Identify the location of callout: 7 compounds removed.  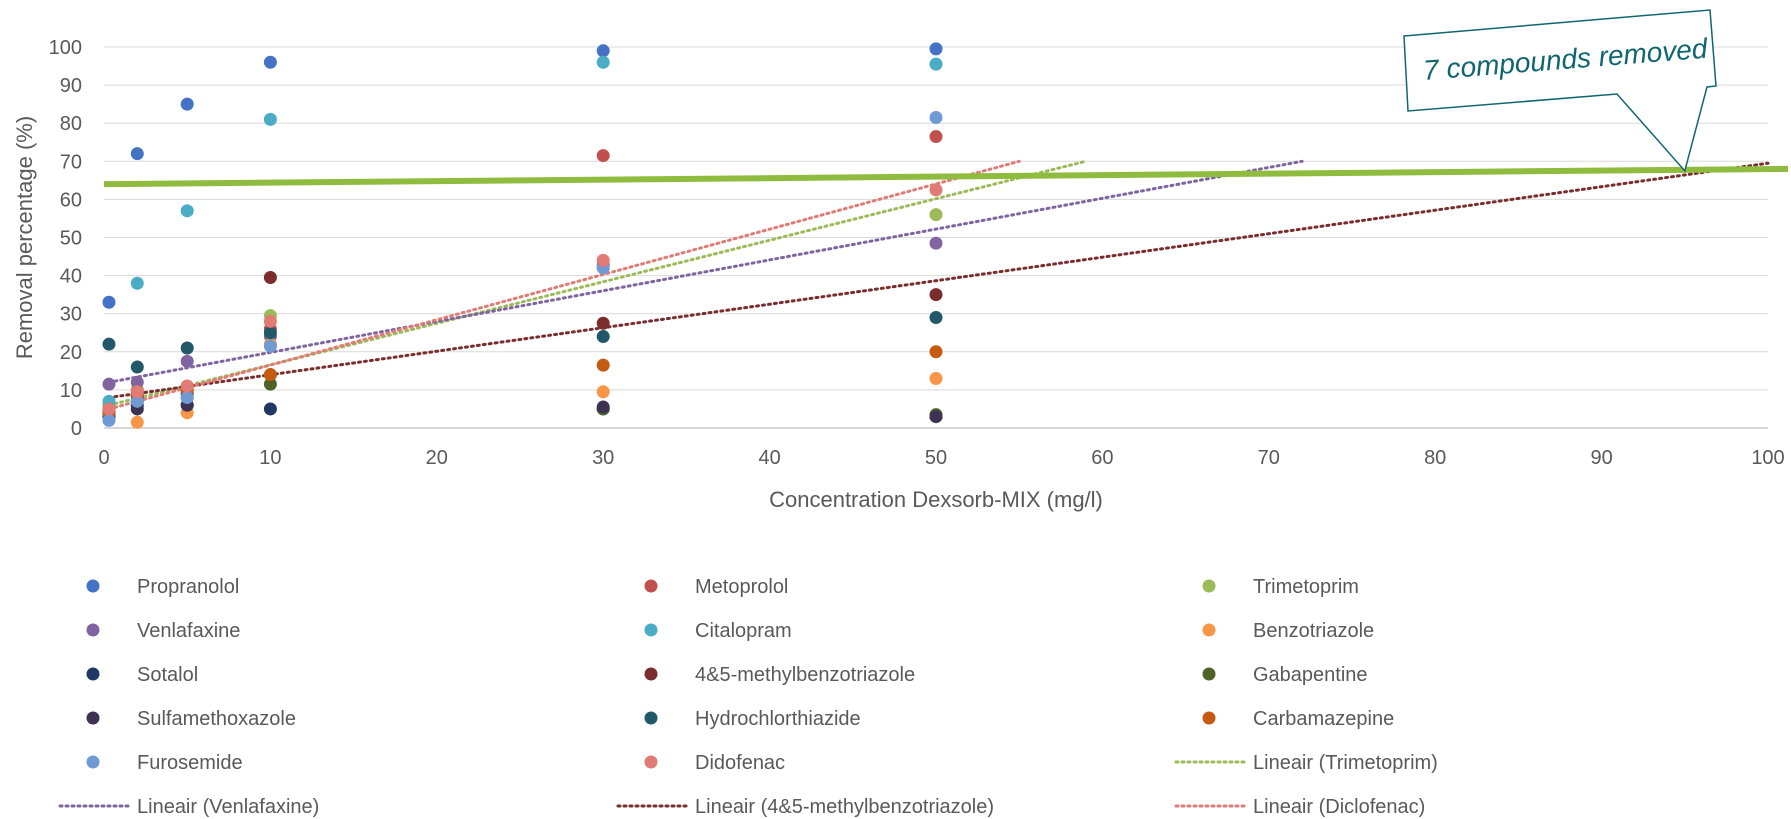
(1560, 91).